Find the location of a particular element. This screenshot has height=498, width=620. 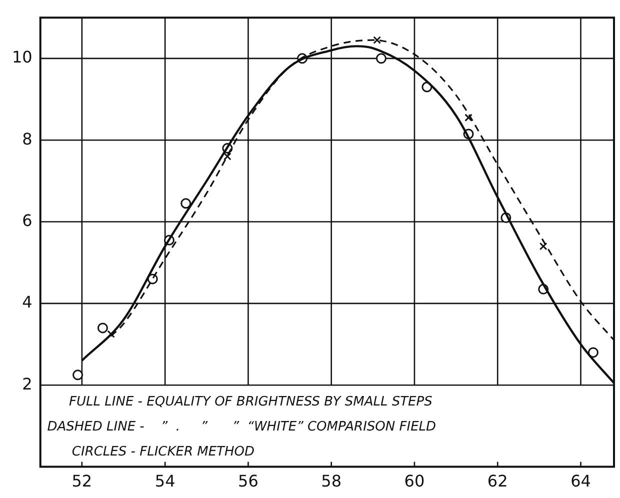

x-tick-label: 64 is located at coordinates (580, 481).